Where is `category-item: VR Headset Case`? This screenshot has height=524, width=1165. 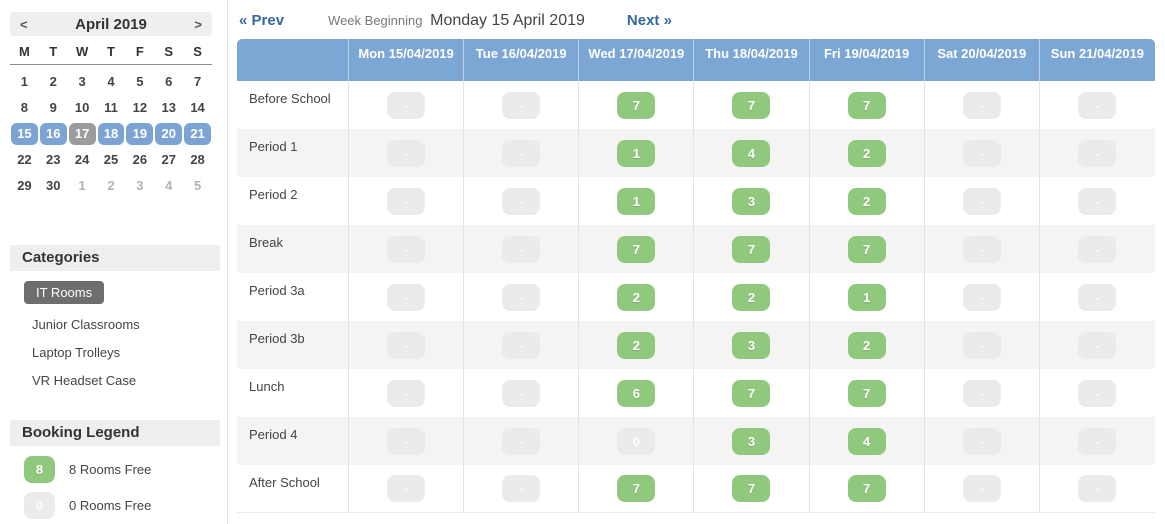 category-item: VR Headset Case is located at coordinates (129, 380).